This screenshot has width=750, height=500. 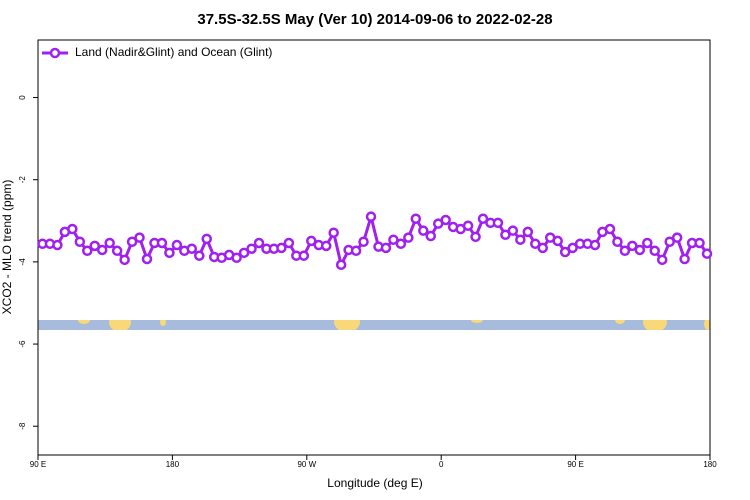 I want to click on y-axis-label: XCO2 - MLO trend (ppm), so click(x=7, y=247).